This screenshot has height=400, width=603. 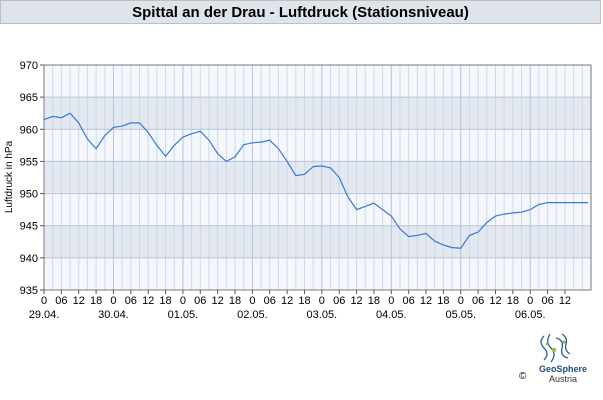 I want to click on date-label: 01.05., so click(x=183, y=315).